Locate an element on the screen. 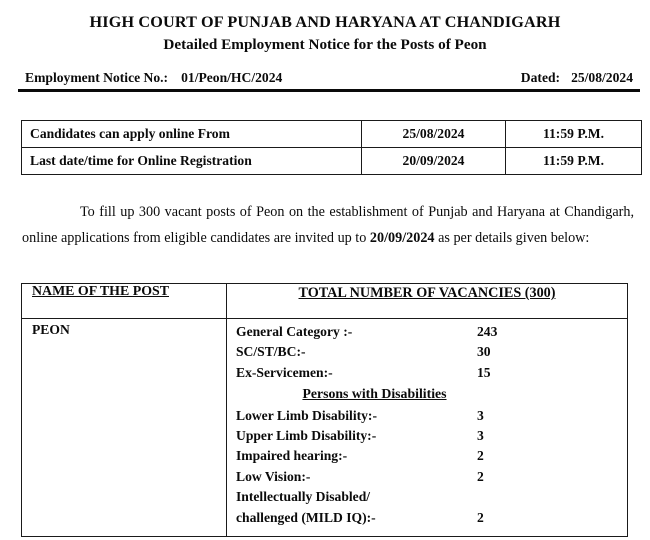  lower-limb-disability-value: 3 is located at coordinates (480, 415).